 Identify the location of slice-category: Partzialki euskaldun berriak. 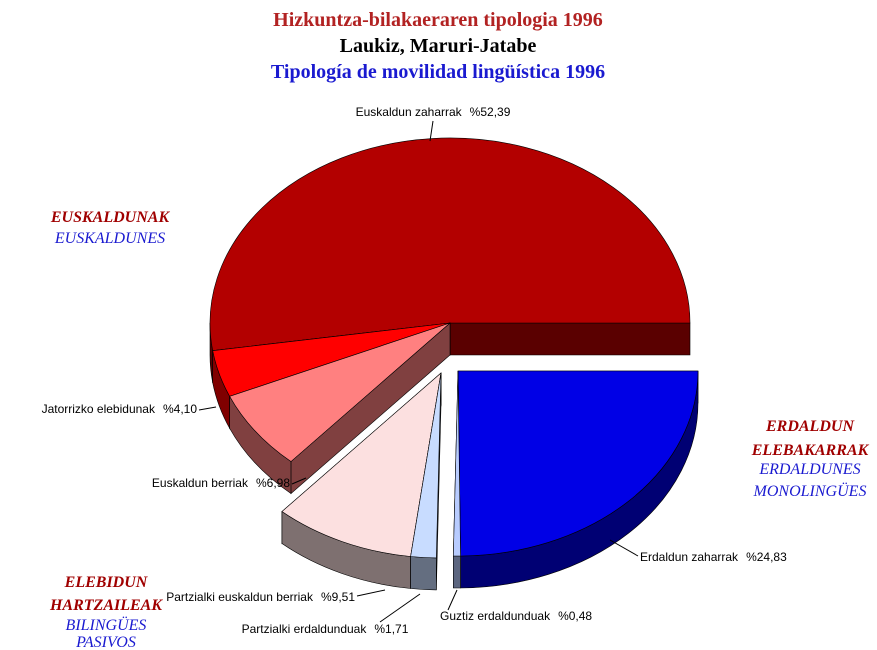
(240, 597).